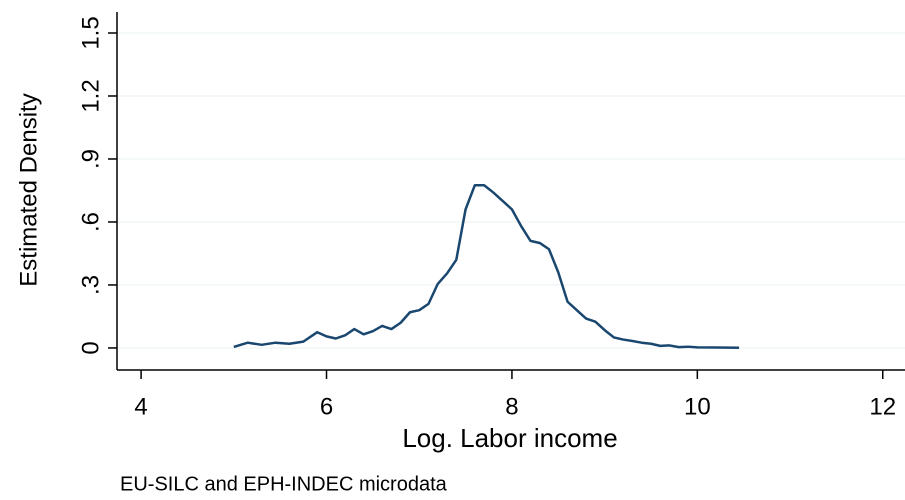 The width and height of the screenshot is (905, 500). Describe the element at coordinates (511, 406) in the screenshot. I see `x-tick-label: 8` at that location.